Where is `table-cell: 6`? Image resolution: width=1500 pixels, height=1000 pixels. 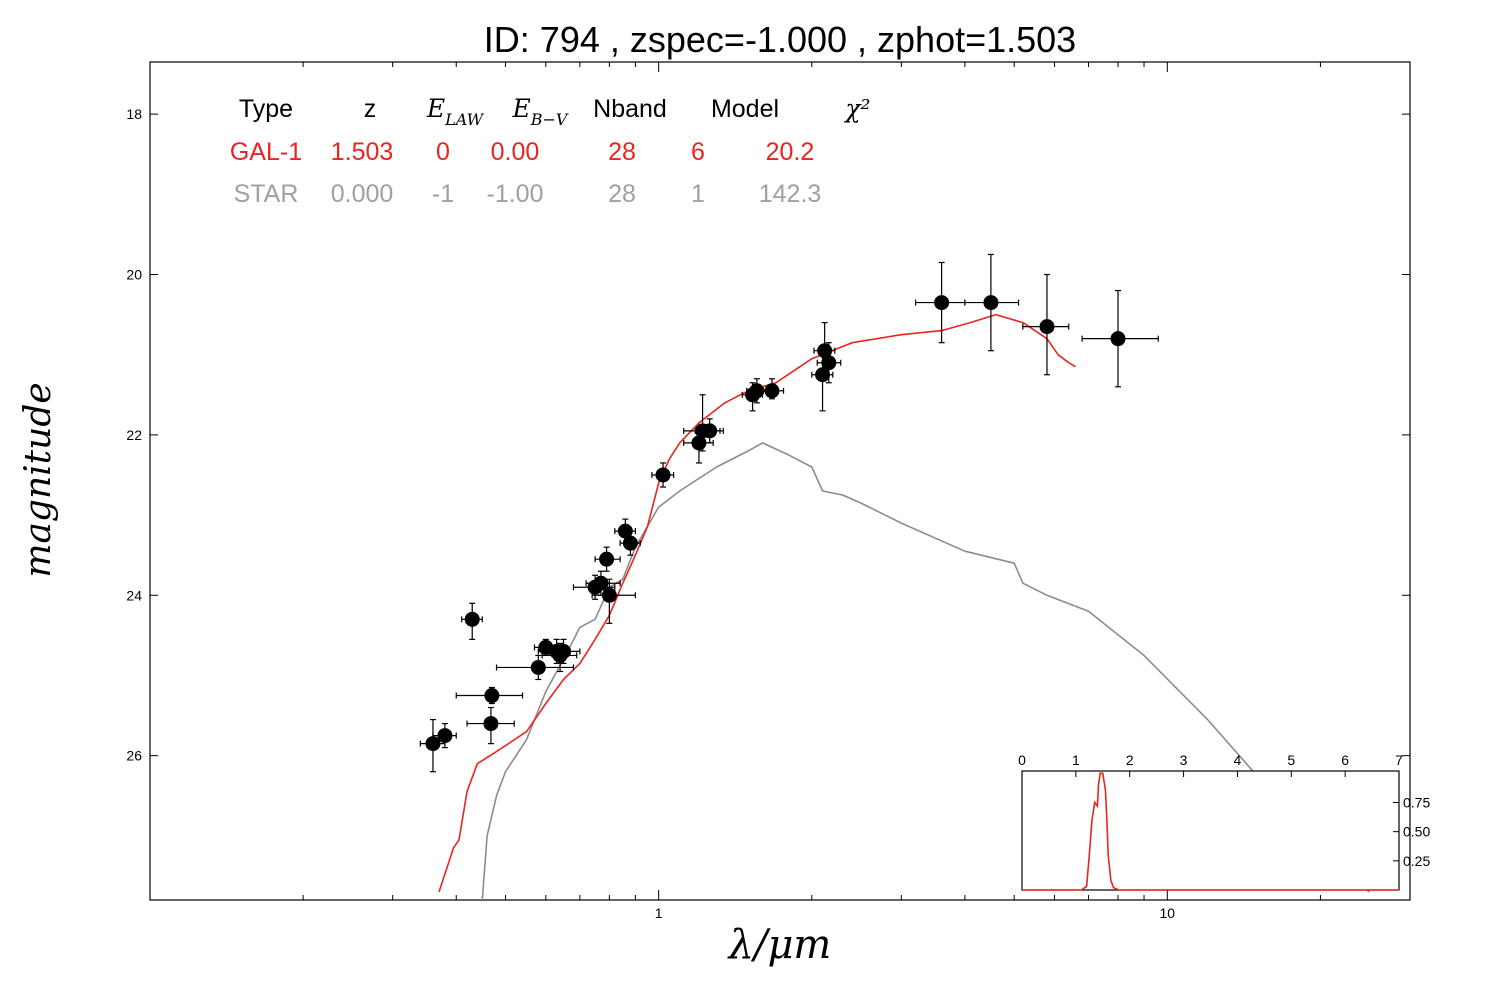
table-cell: 6 is located at coordinates (698, 152).